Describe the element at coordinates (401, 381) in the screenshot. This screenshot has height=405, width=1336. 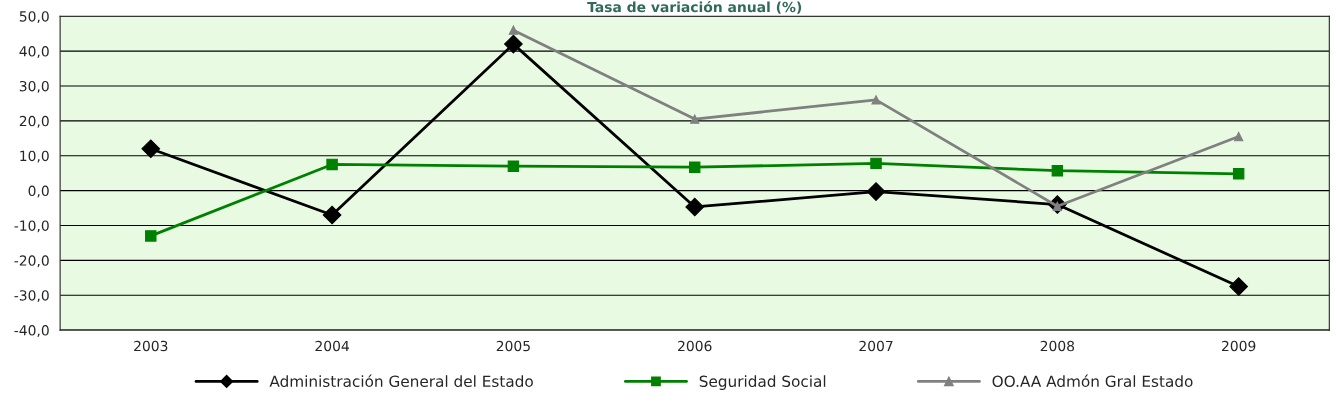
I see `legend-label: Administración General del Estado` at that location.